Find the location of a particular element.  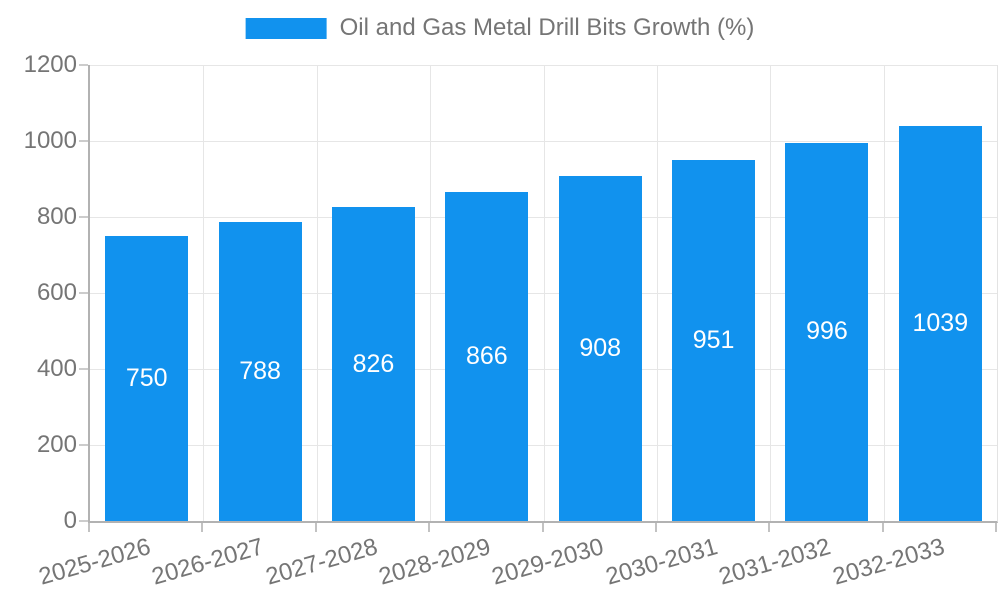

bar-value-label: 908 is located at coordinates (600, 347).